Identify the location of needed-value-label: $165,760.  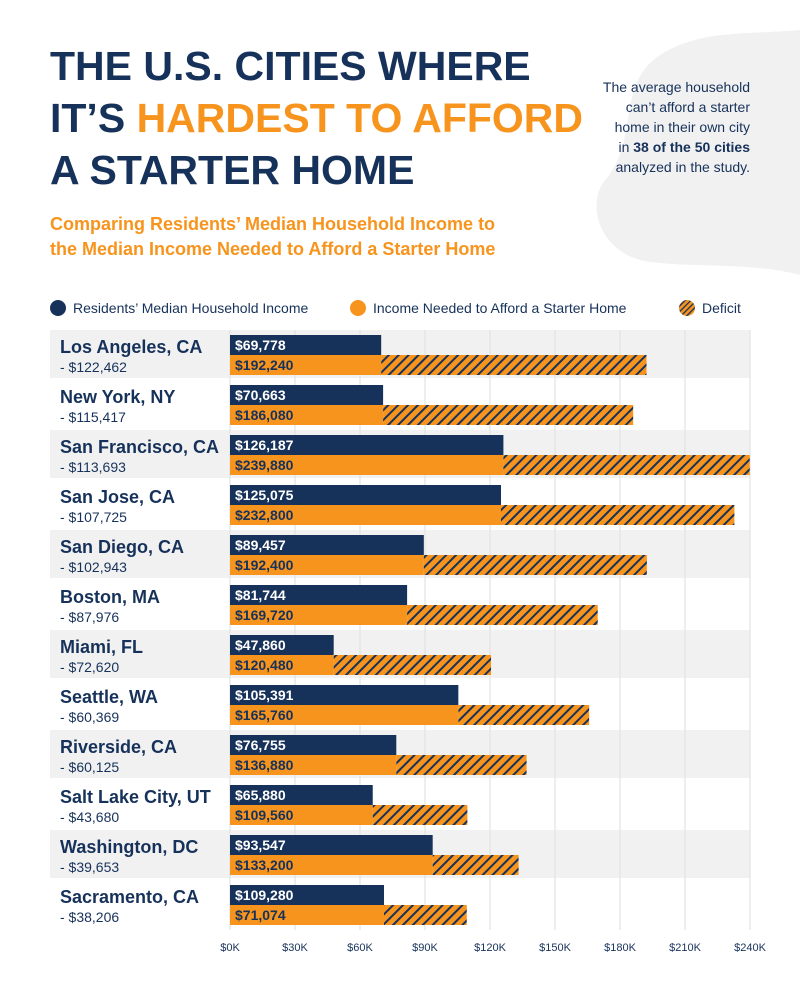
(264, 715).